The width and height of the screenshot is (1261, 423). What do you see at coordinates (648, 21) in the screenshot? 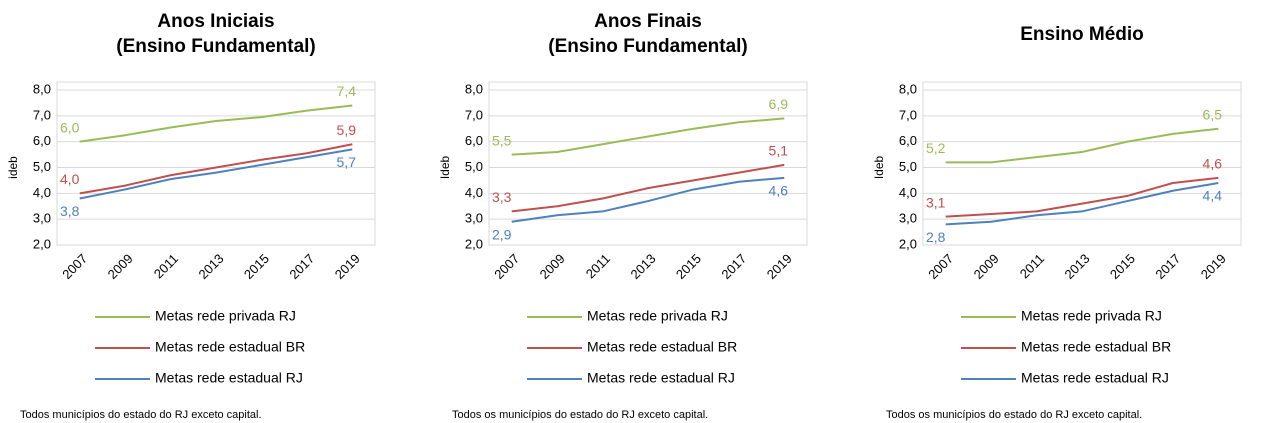
I see `chart-title: Anos Finais` at bounding box center [648, 21].